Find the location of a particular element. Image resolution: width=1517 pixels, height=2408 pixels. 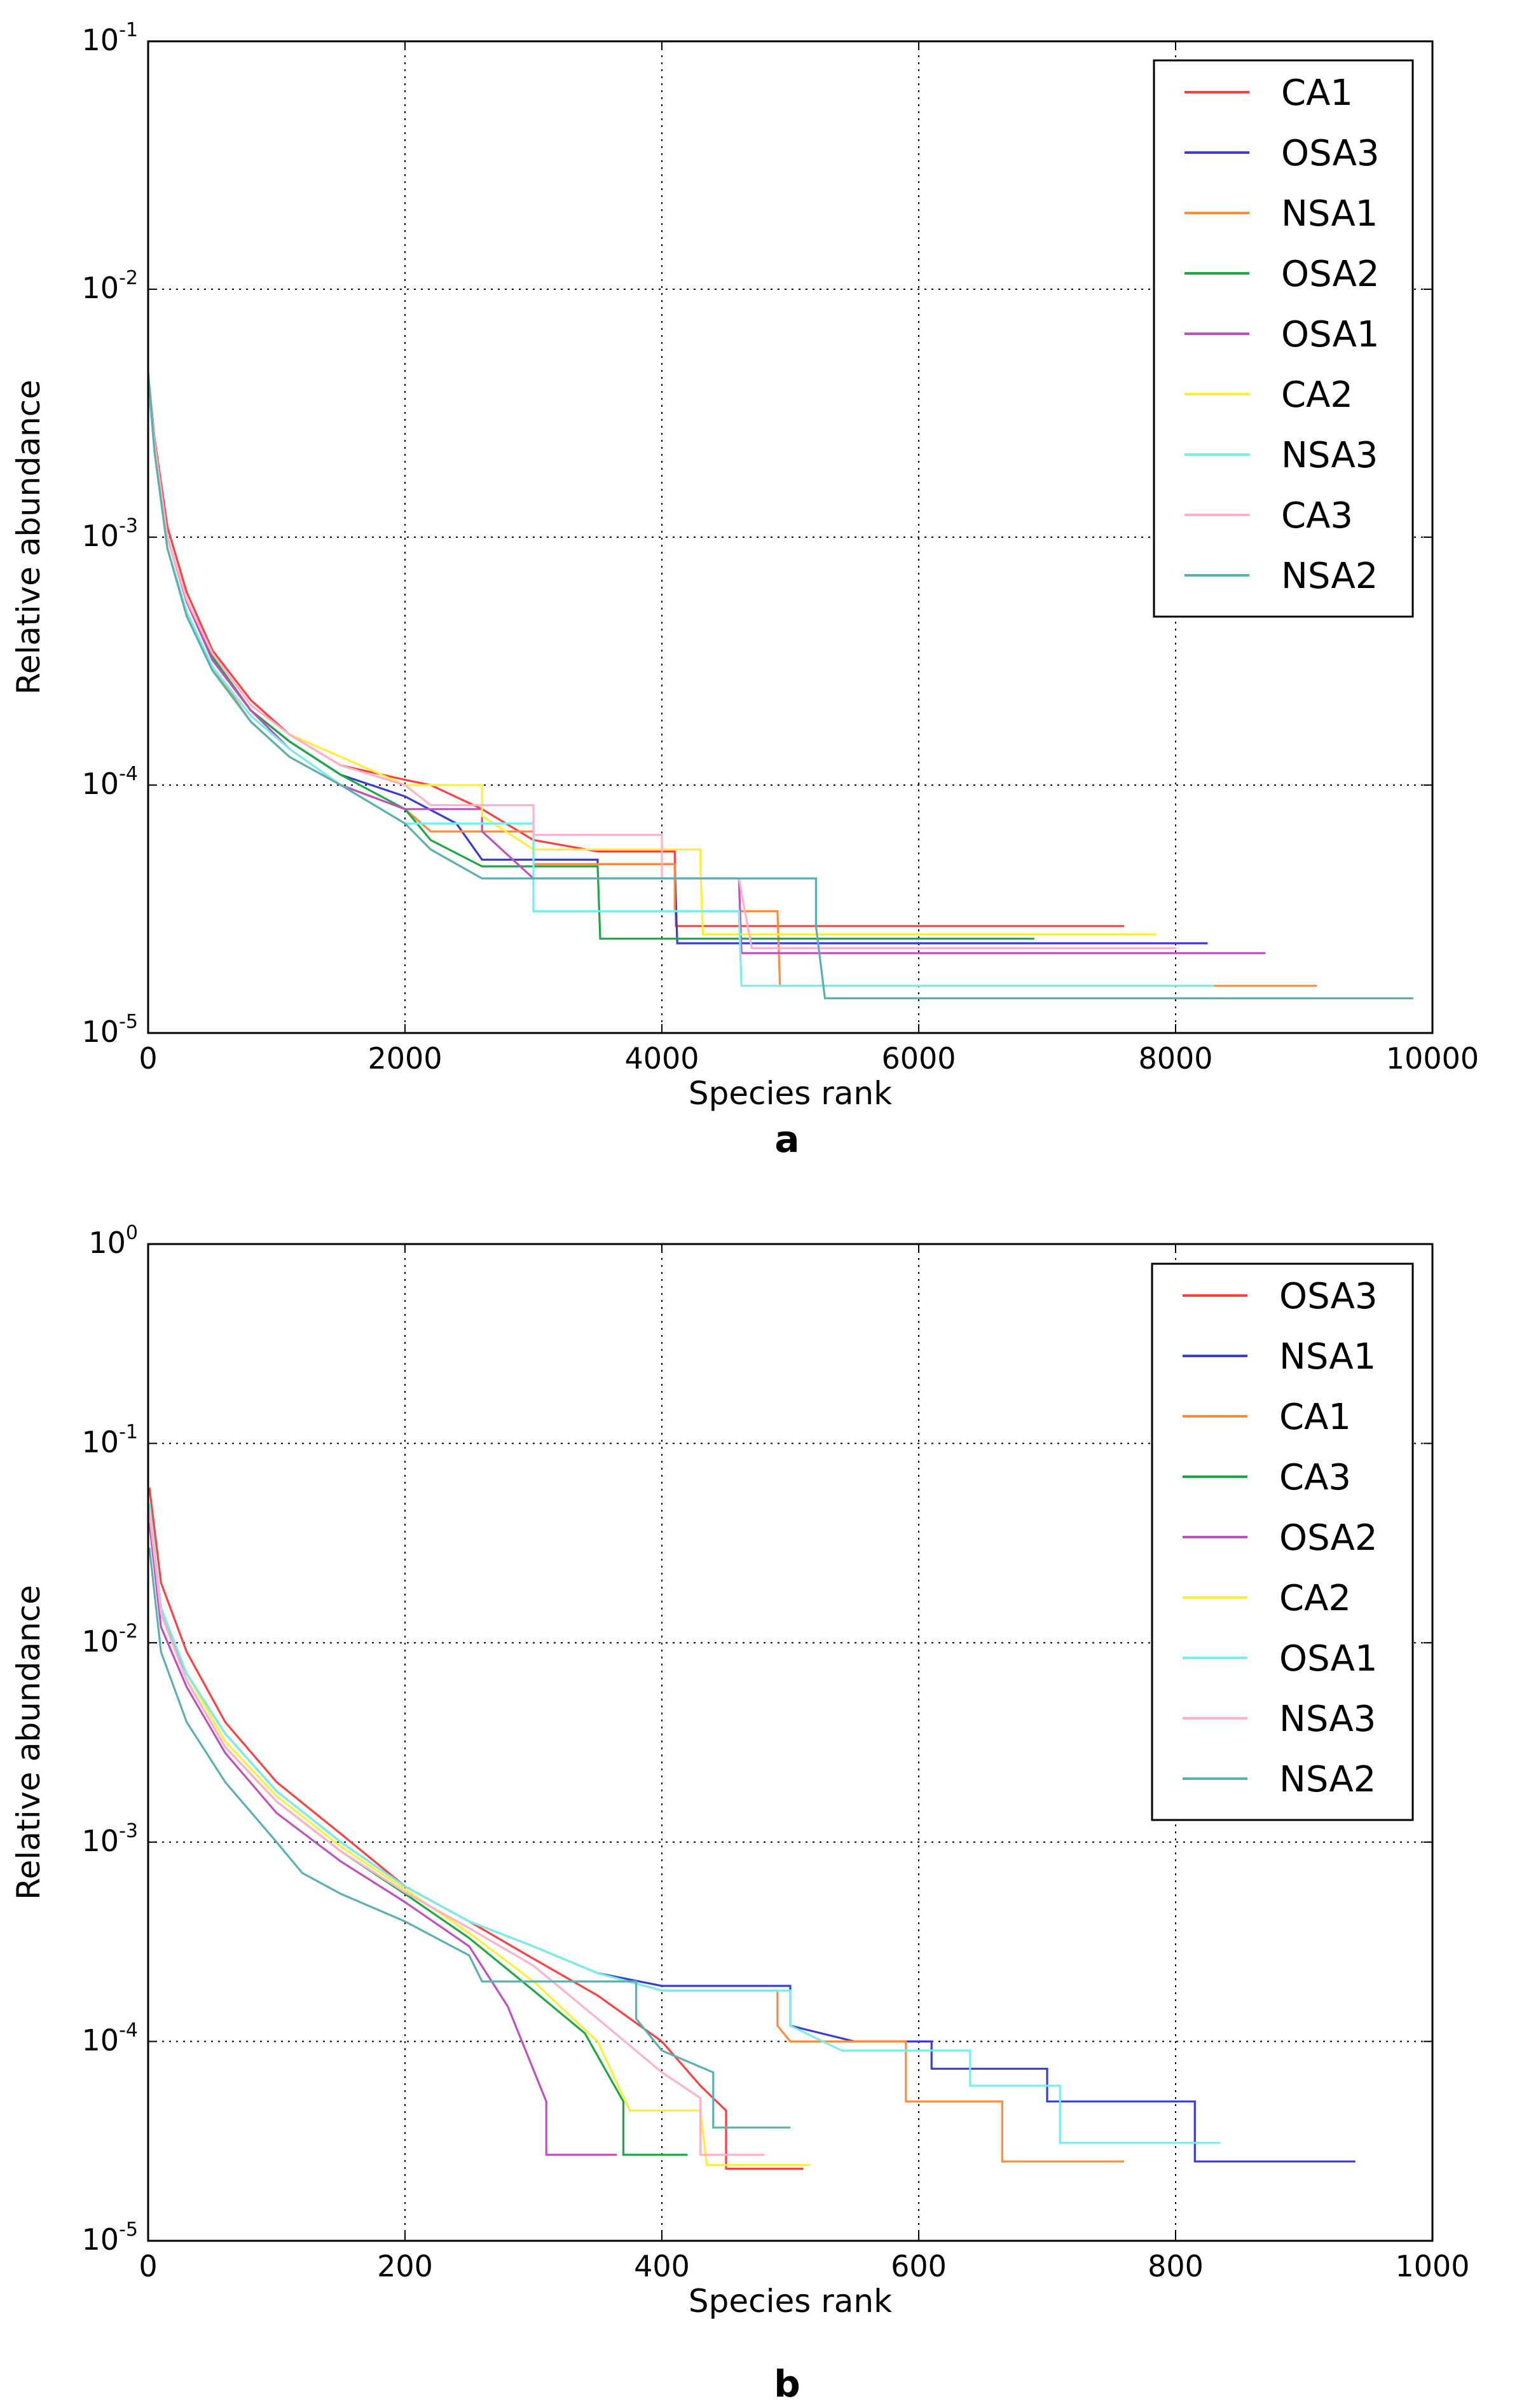

y-tick-exponent: 0 is located at coordinates (132, 1233).